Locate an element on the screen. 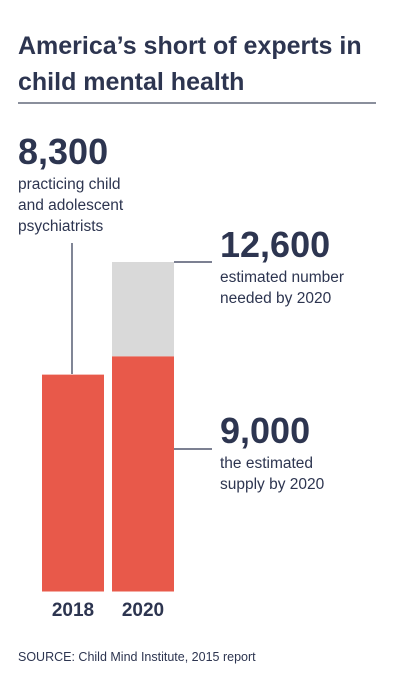 This screenshot has height=680, width=400. x-tick-label: 2020 is located at coordinates (143, 610).